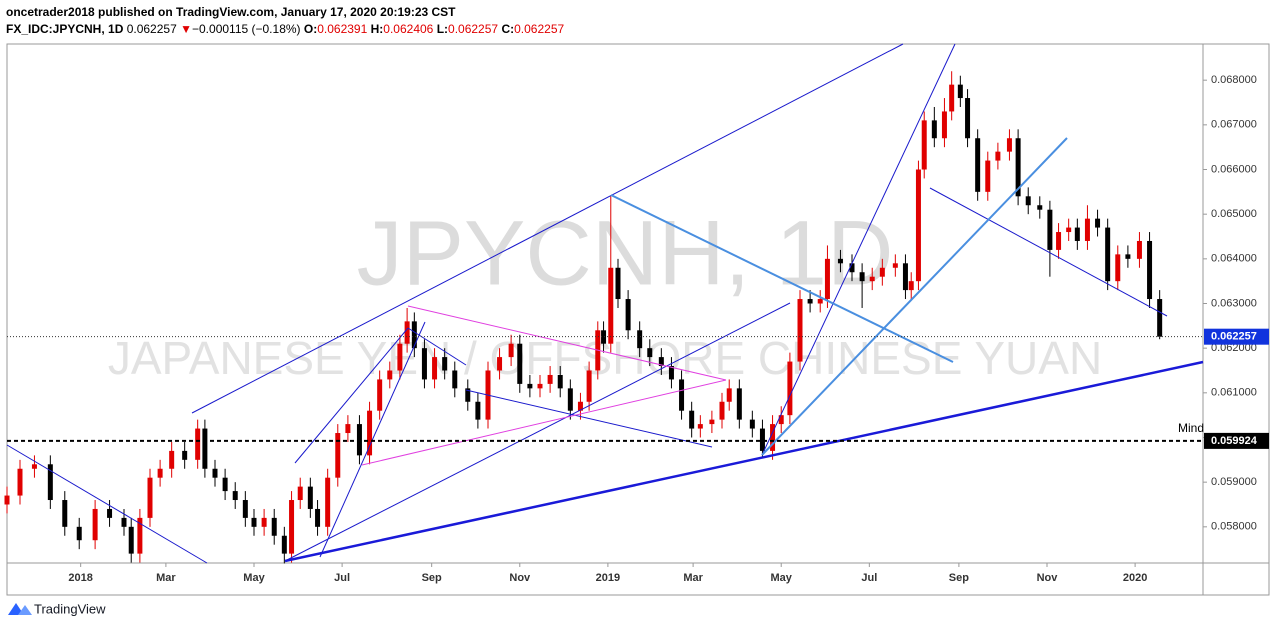 This screenshot has height=628, width=1274. I want to click on last: 0.062257, so click(151, 29).